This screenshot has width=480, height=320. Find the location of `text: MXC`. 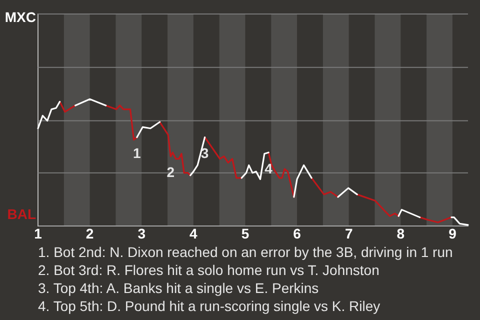

text: MXC is located at coordinates (20, 16).